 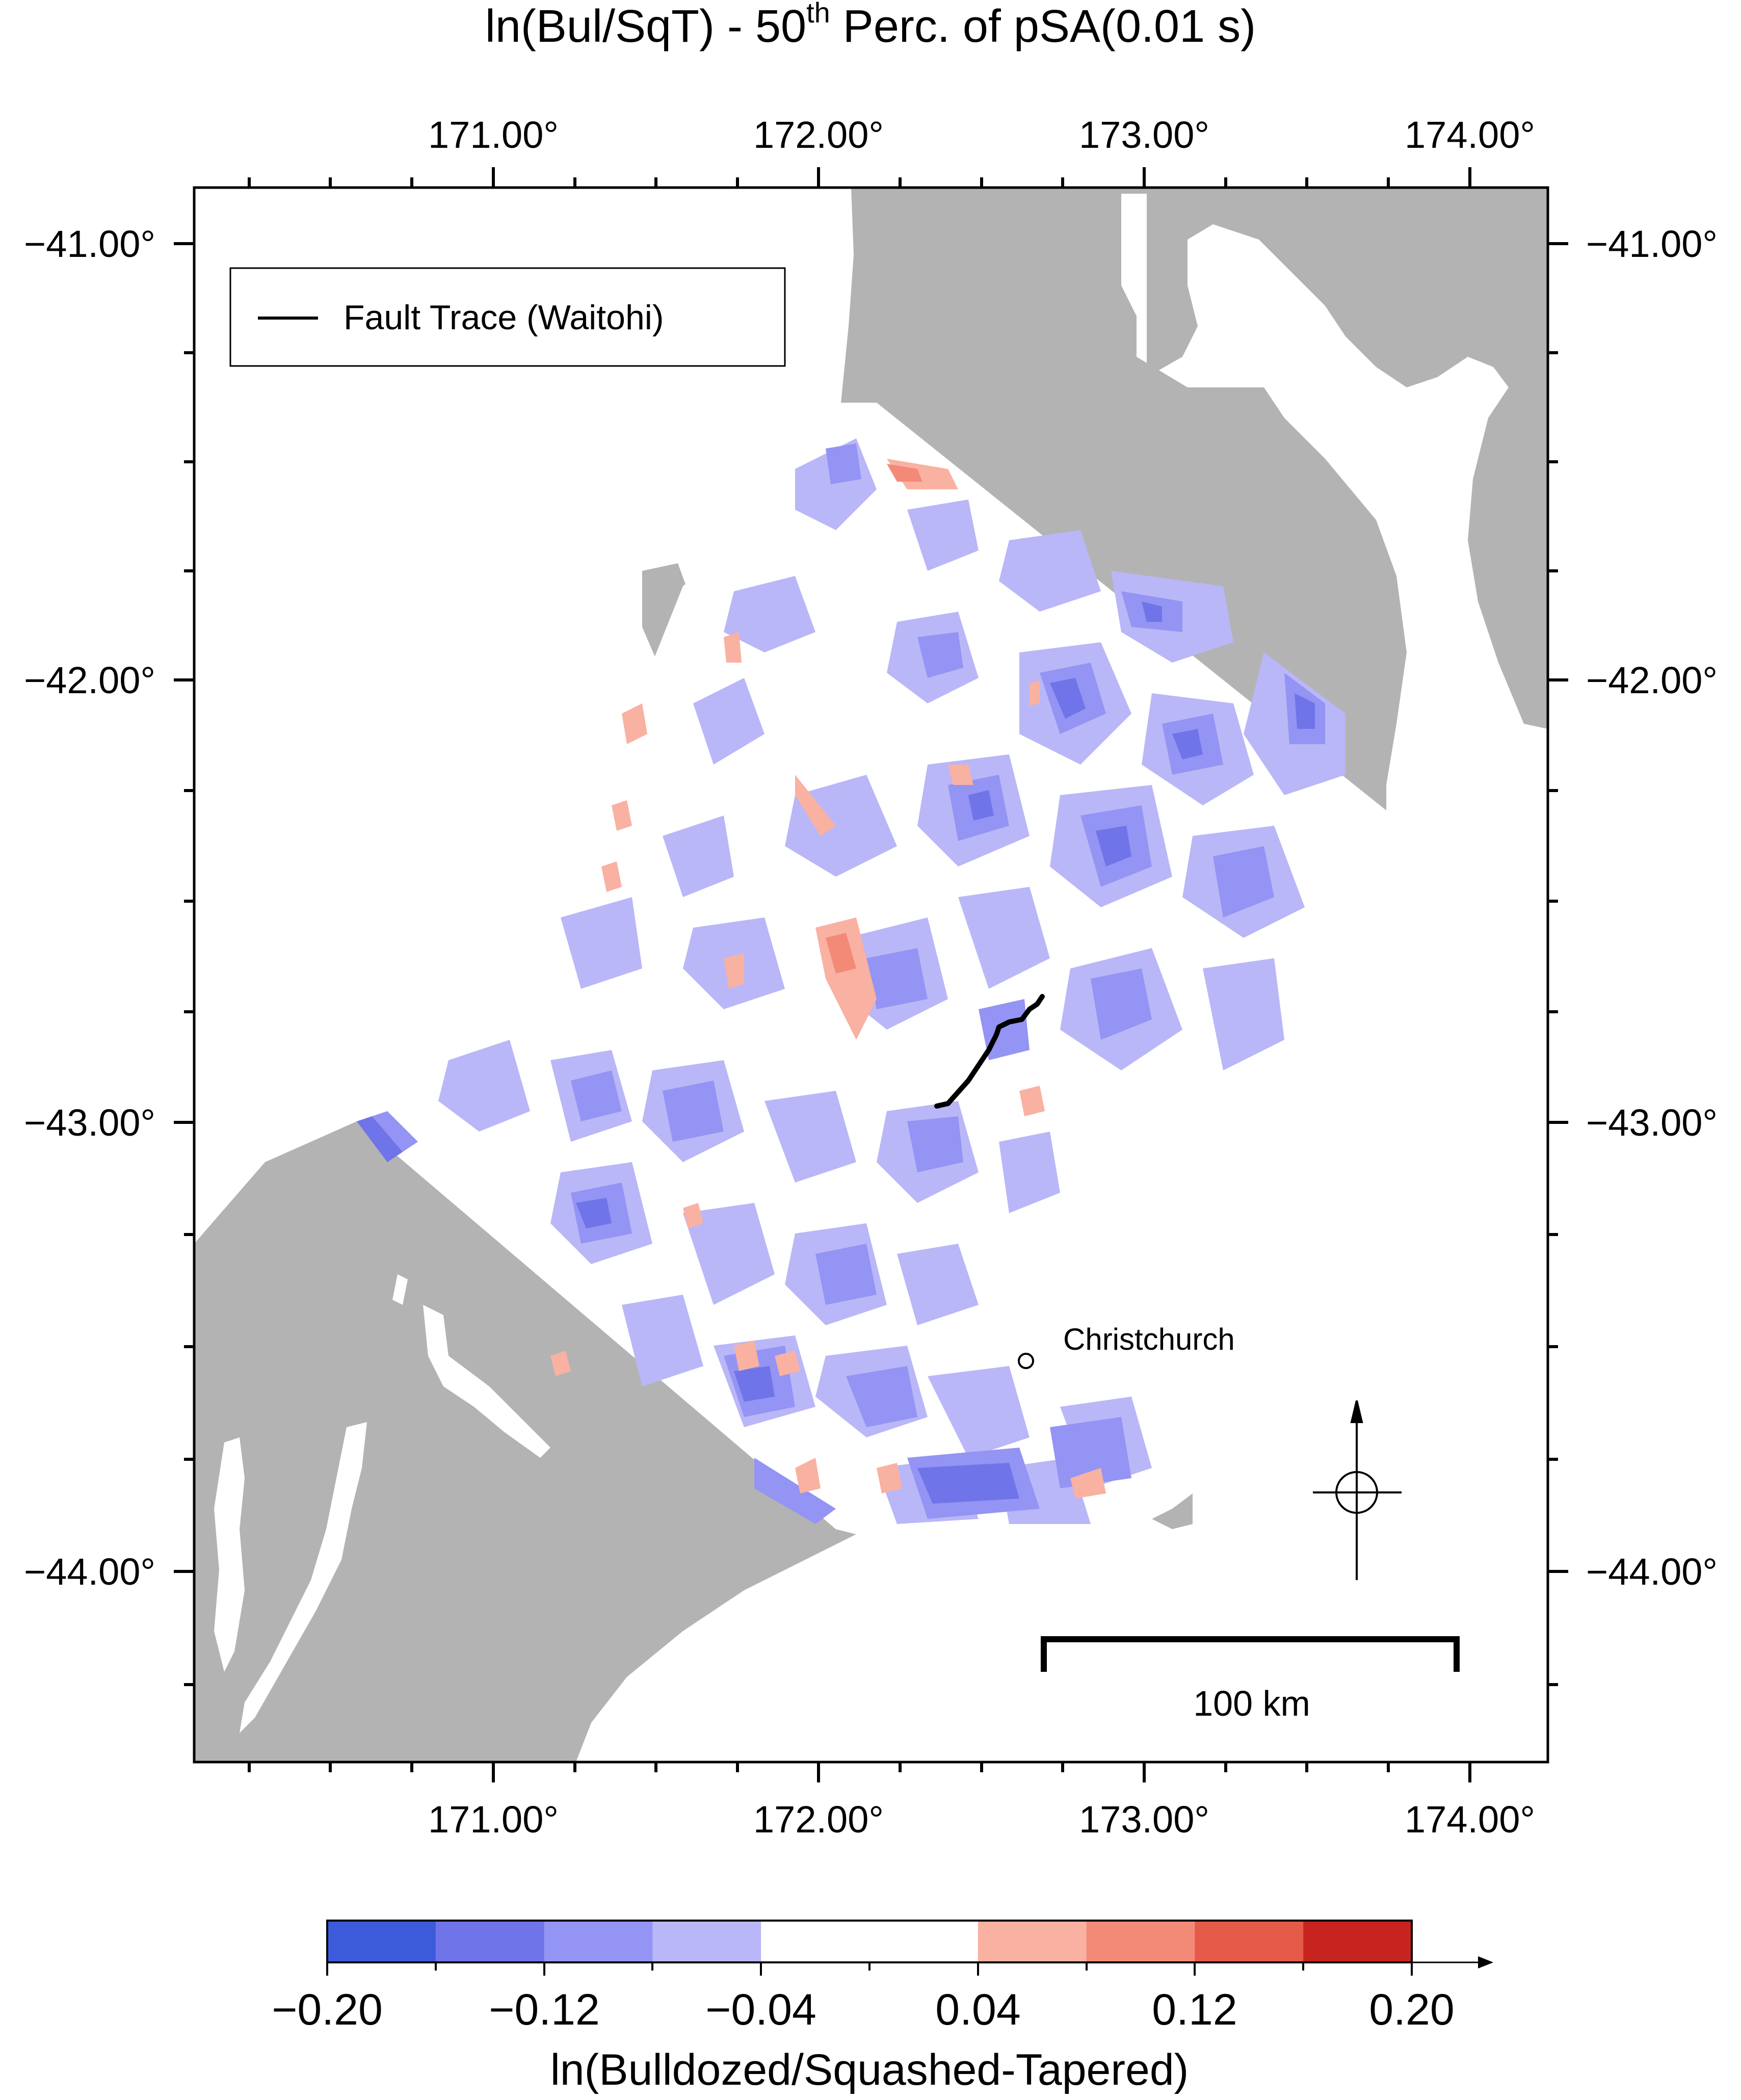 What do you see at coordinates (870, 2069) in the screenshot?
I see `colorbar-label: ln(Bulldozed/Squashed-Tapered)` at bounding box center [870, 2069].